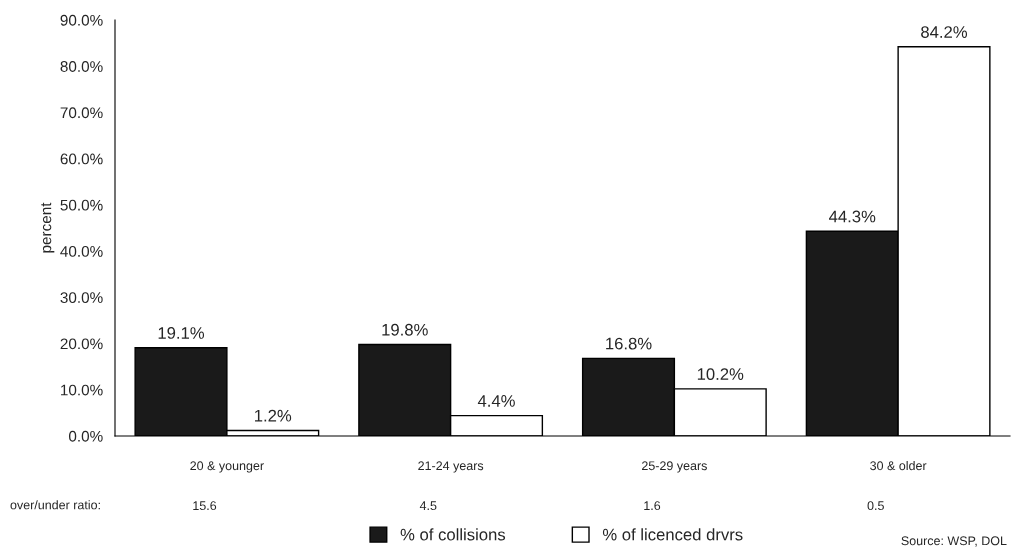 The height and width of the screenshot is (556, 1012). I want to click on legend-label: % of collisions, so click(453, 534).